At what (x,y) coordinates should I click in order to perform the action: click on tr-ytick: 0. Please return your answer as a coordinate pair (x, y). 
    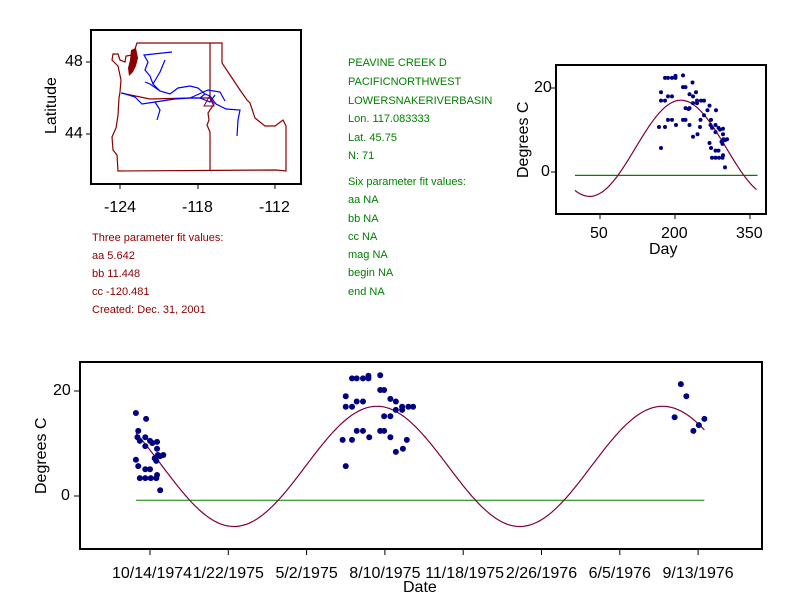
    Looking at the image, I should click on (545, 171).